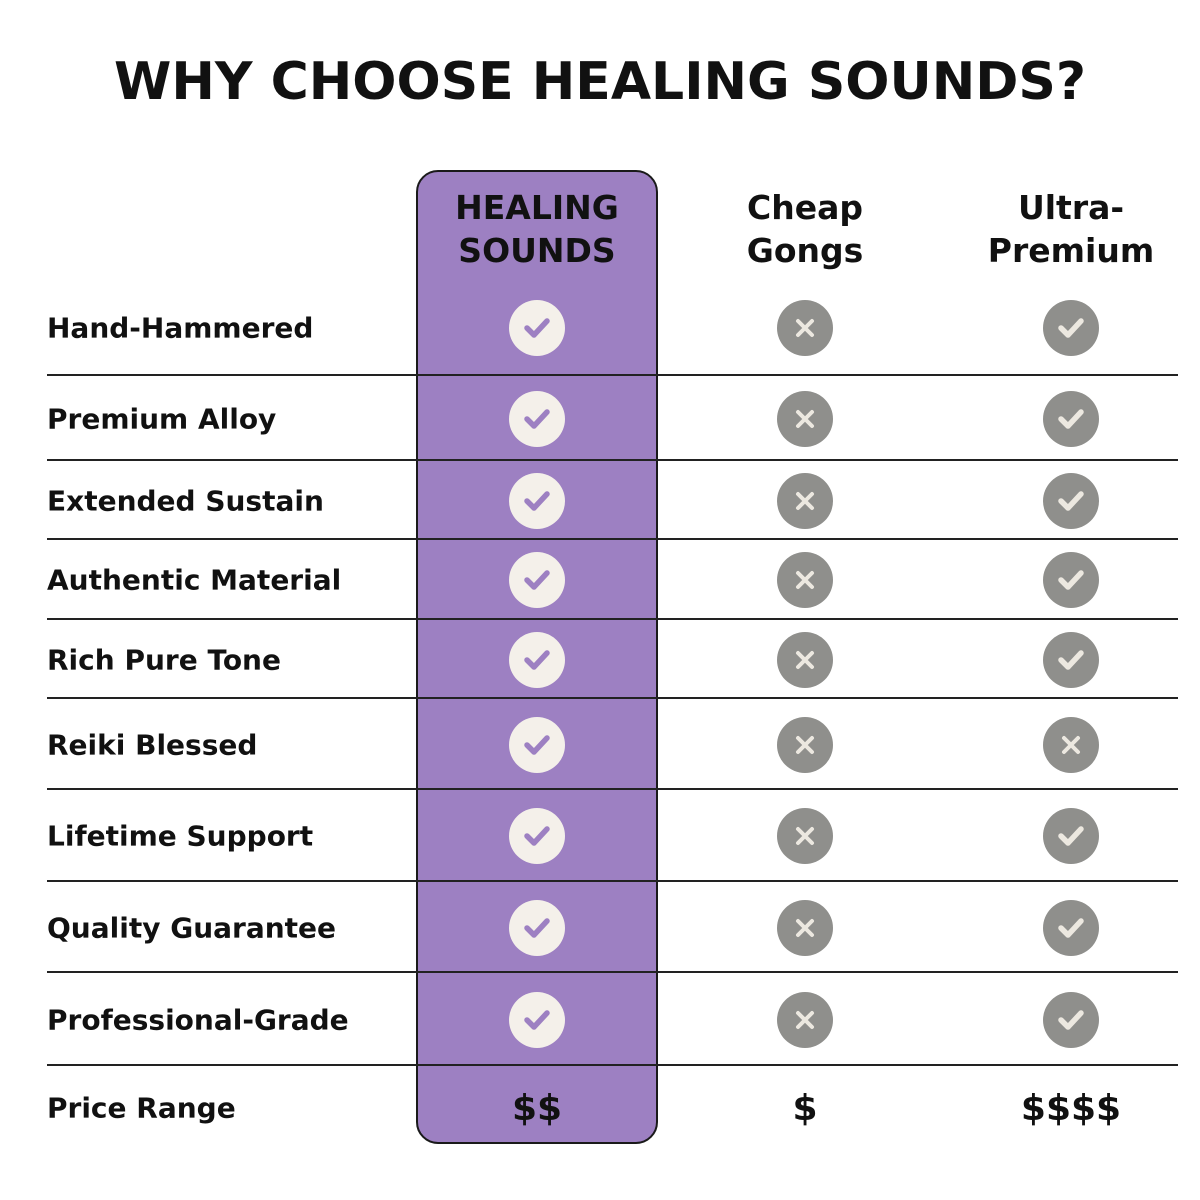  I want to click on table-row: Professional-Grade, so click(612, 1018).